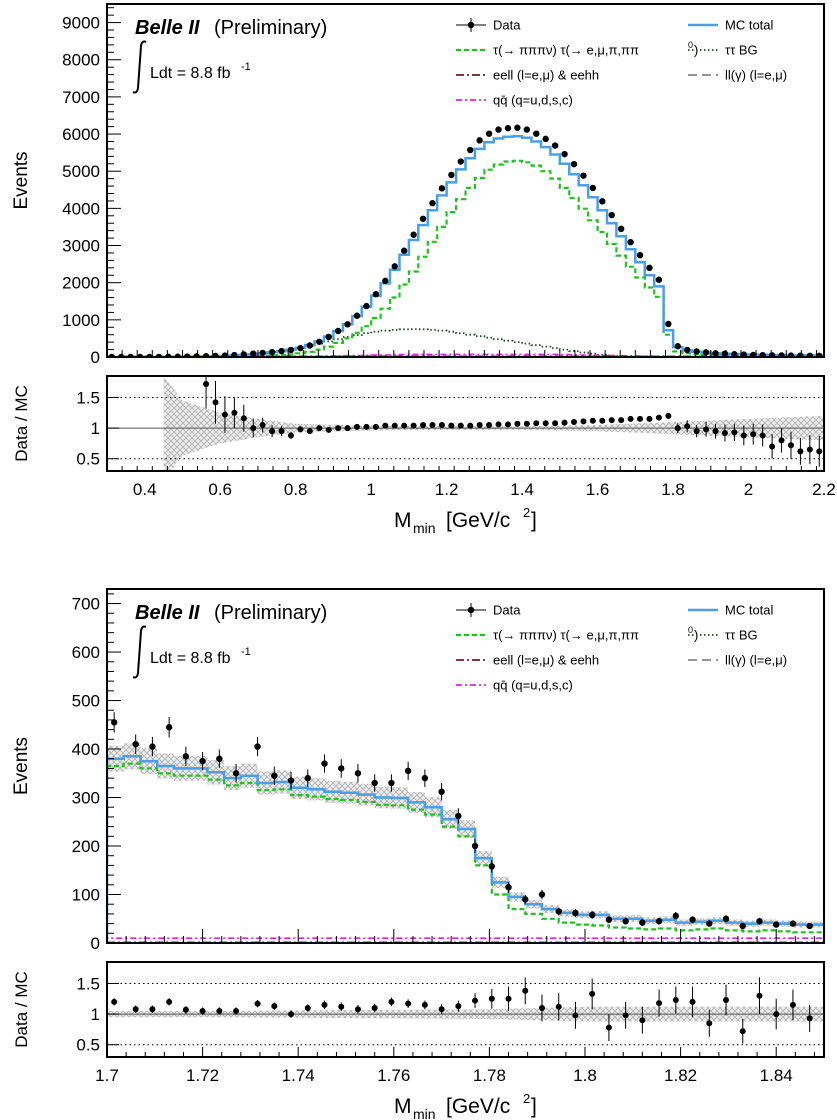 The height and width of the screenshot is (1120, 837). Describe the element at coordinates (81, 97) in the screenshot. I see `y-tick-label: 7000` at that location.